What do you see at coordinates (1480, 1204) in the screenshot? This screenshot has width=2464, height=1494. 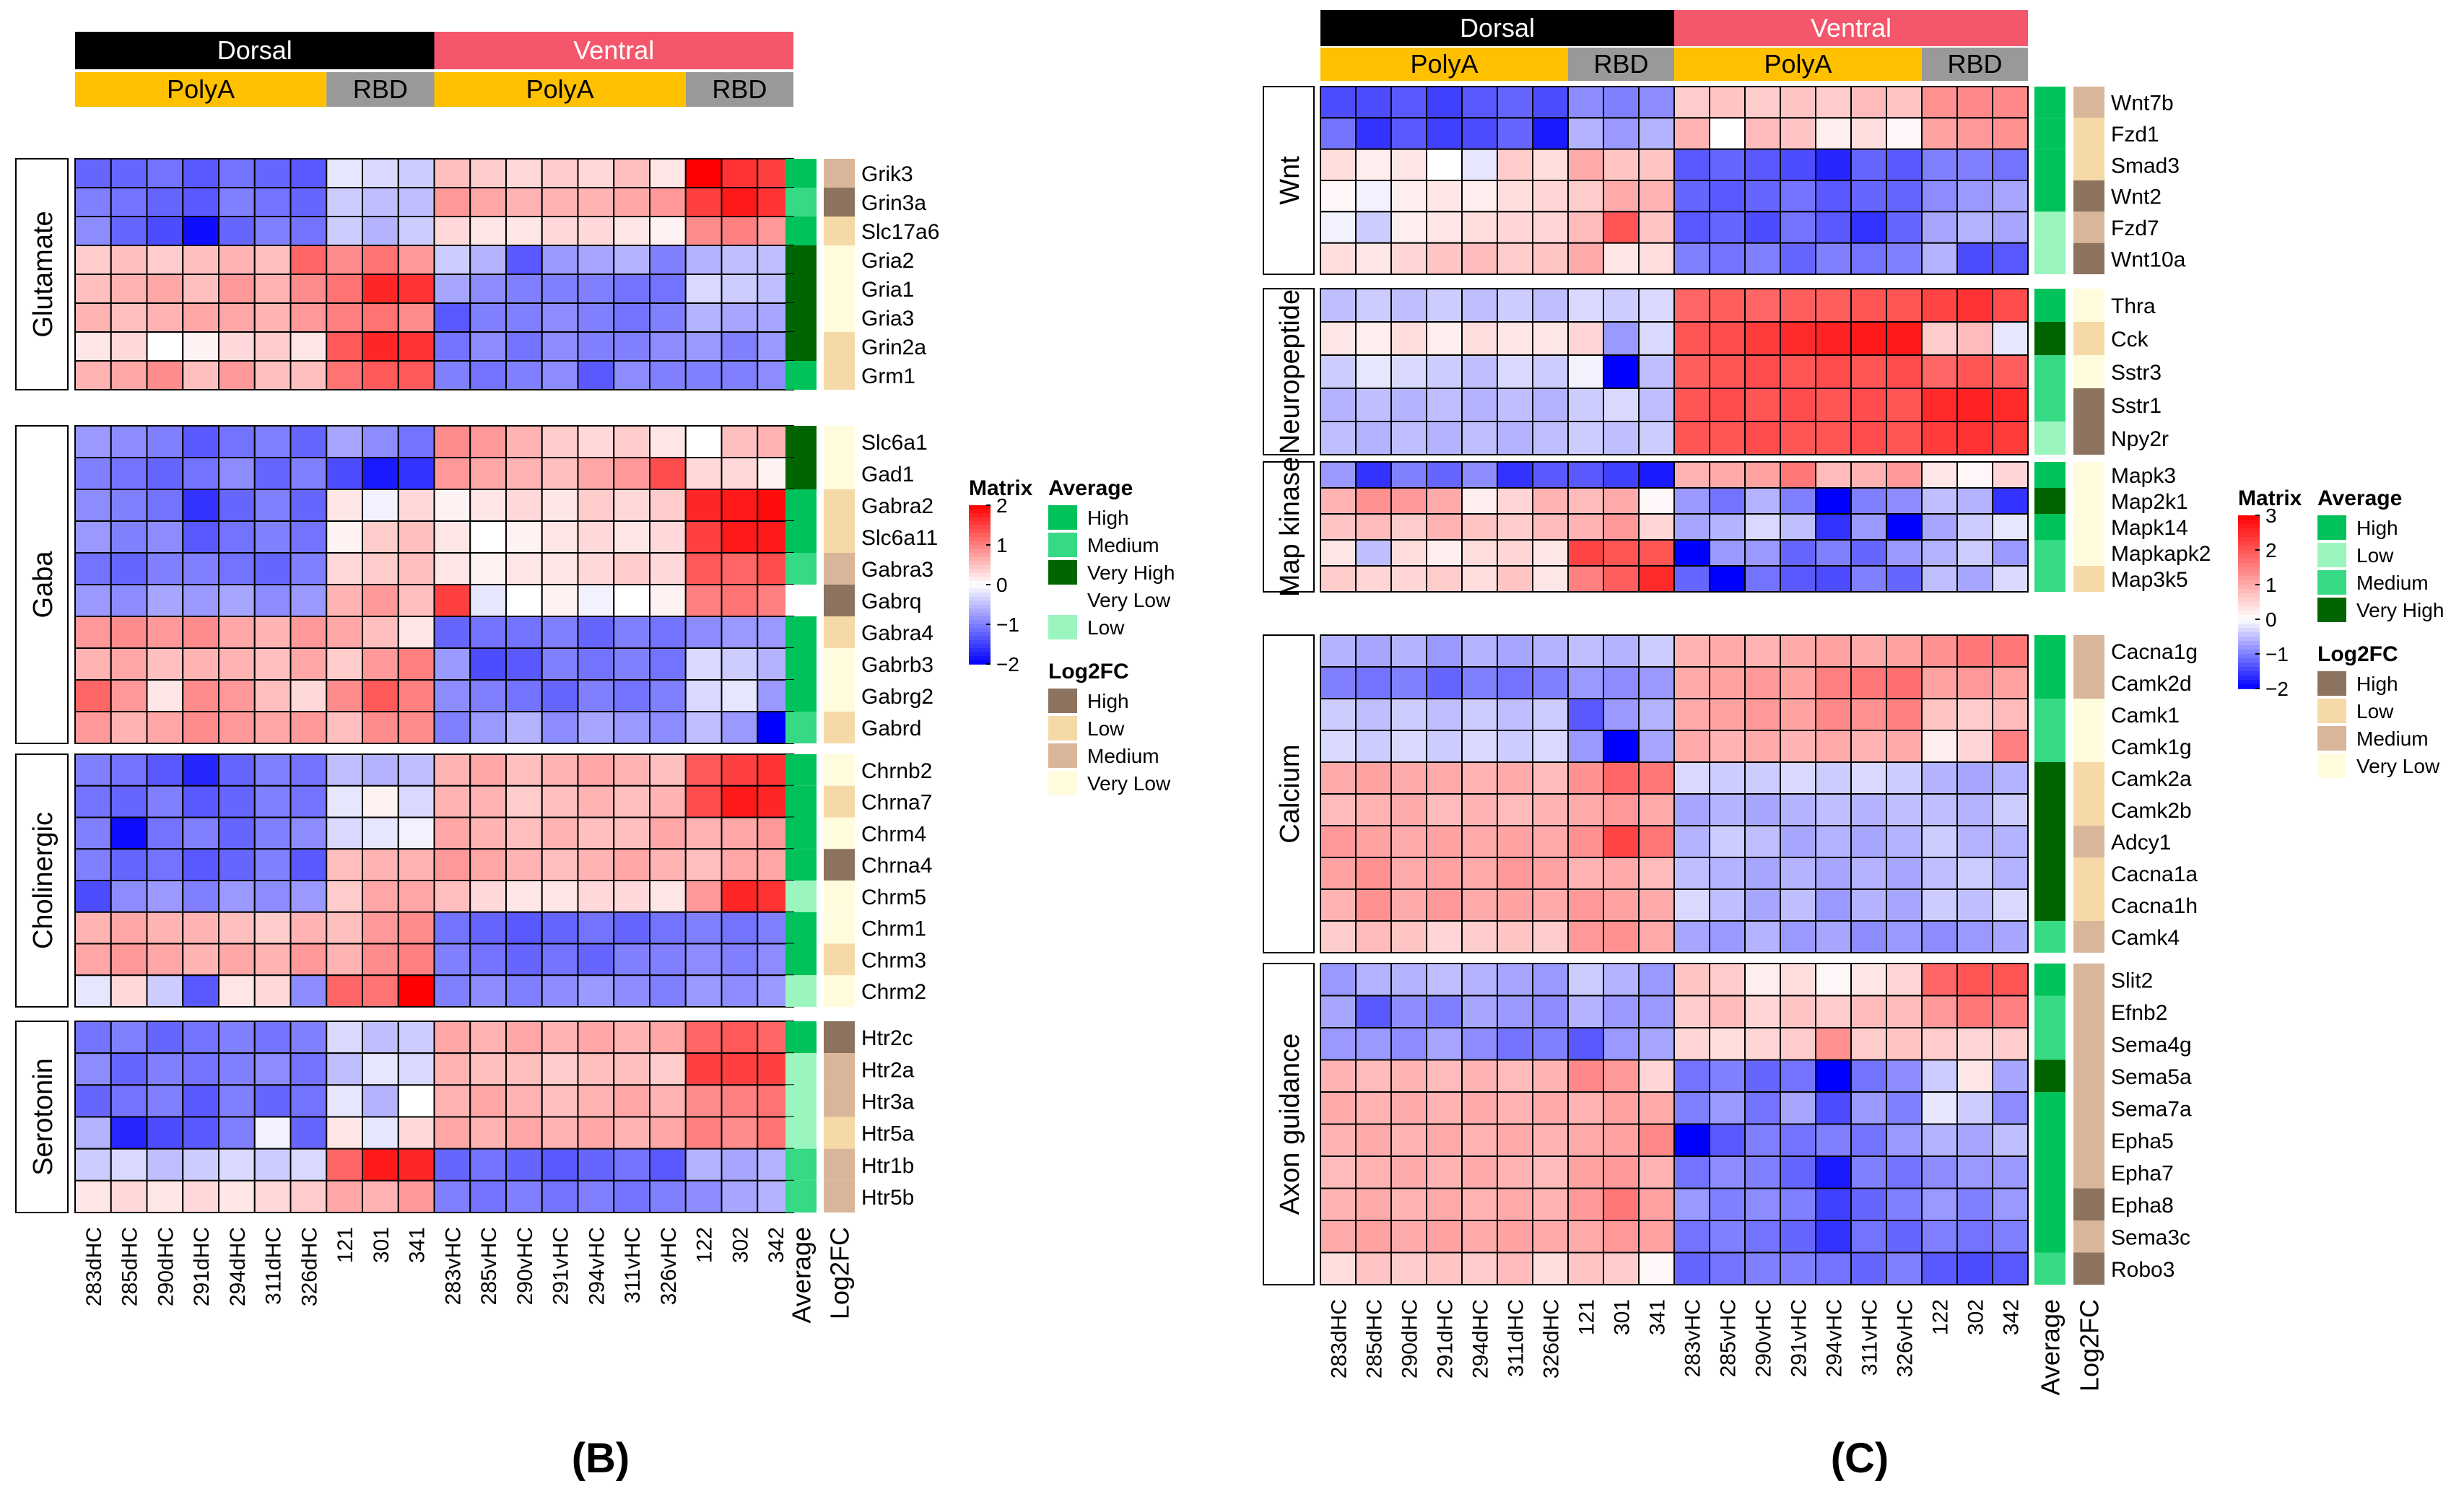 I see `panel-c-cell-epha8-294dHC` at bounding box center [1480, 1204].